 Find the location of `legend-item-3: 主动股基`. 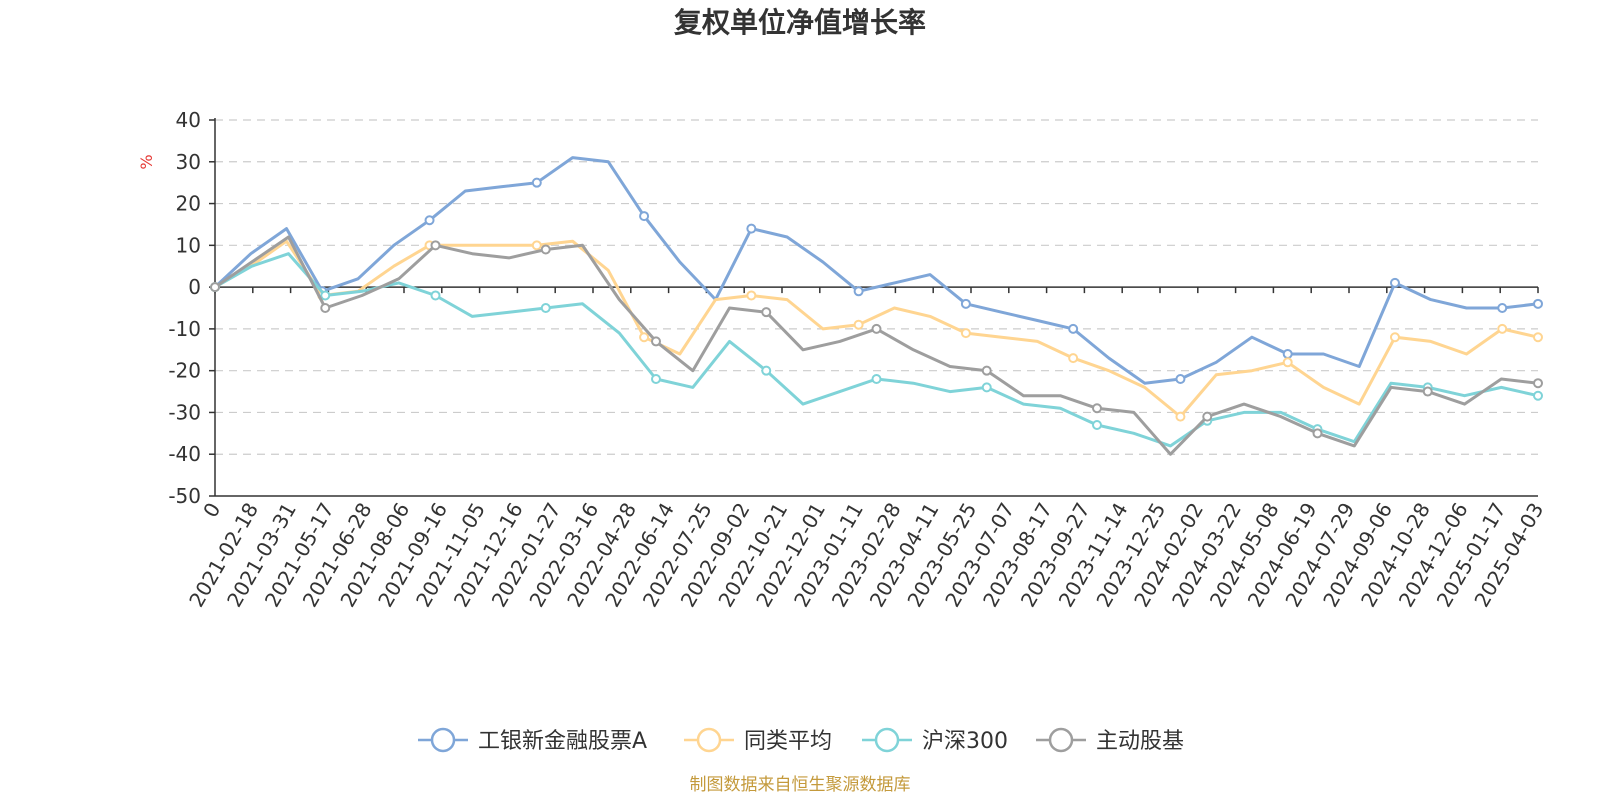

legend-item-3: 主动股基 is located at coordinates (1110, 740).